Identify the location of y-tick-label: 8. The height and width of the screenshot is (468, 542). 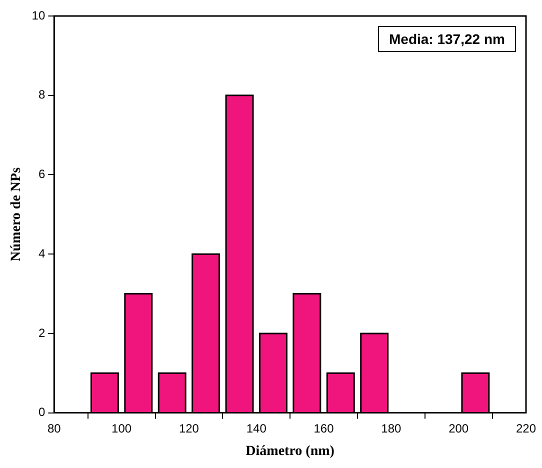
(42, 95).